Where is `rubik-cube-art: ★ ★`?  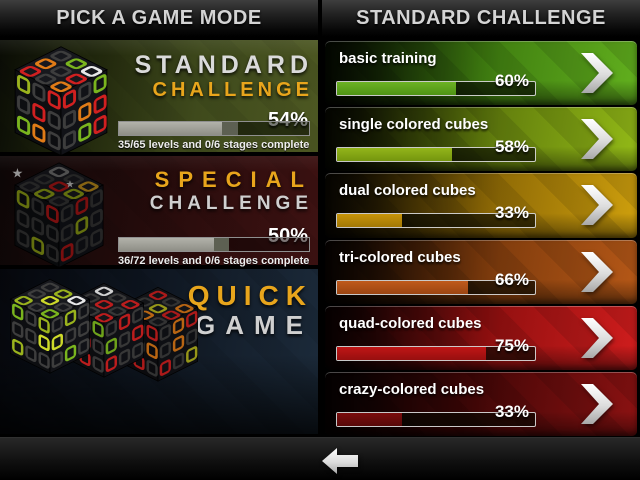
rubik-cube-art: ★ ★ is located at coordinates (59, 216).